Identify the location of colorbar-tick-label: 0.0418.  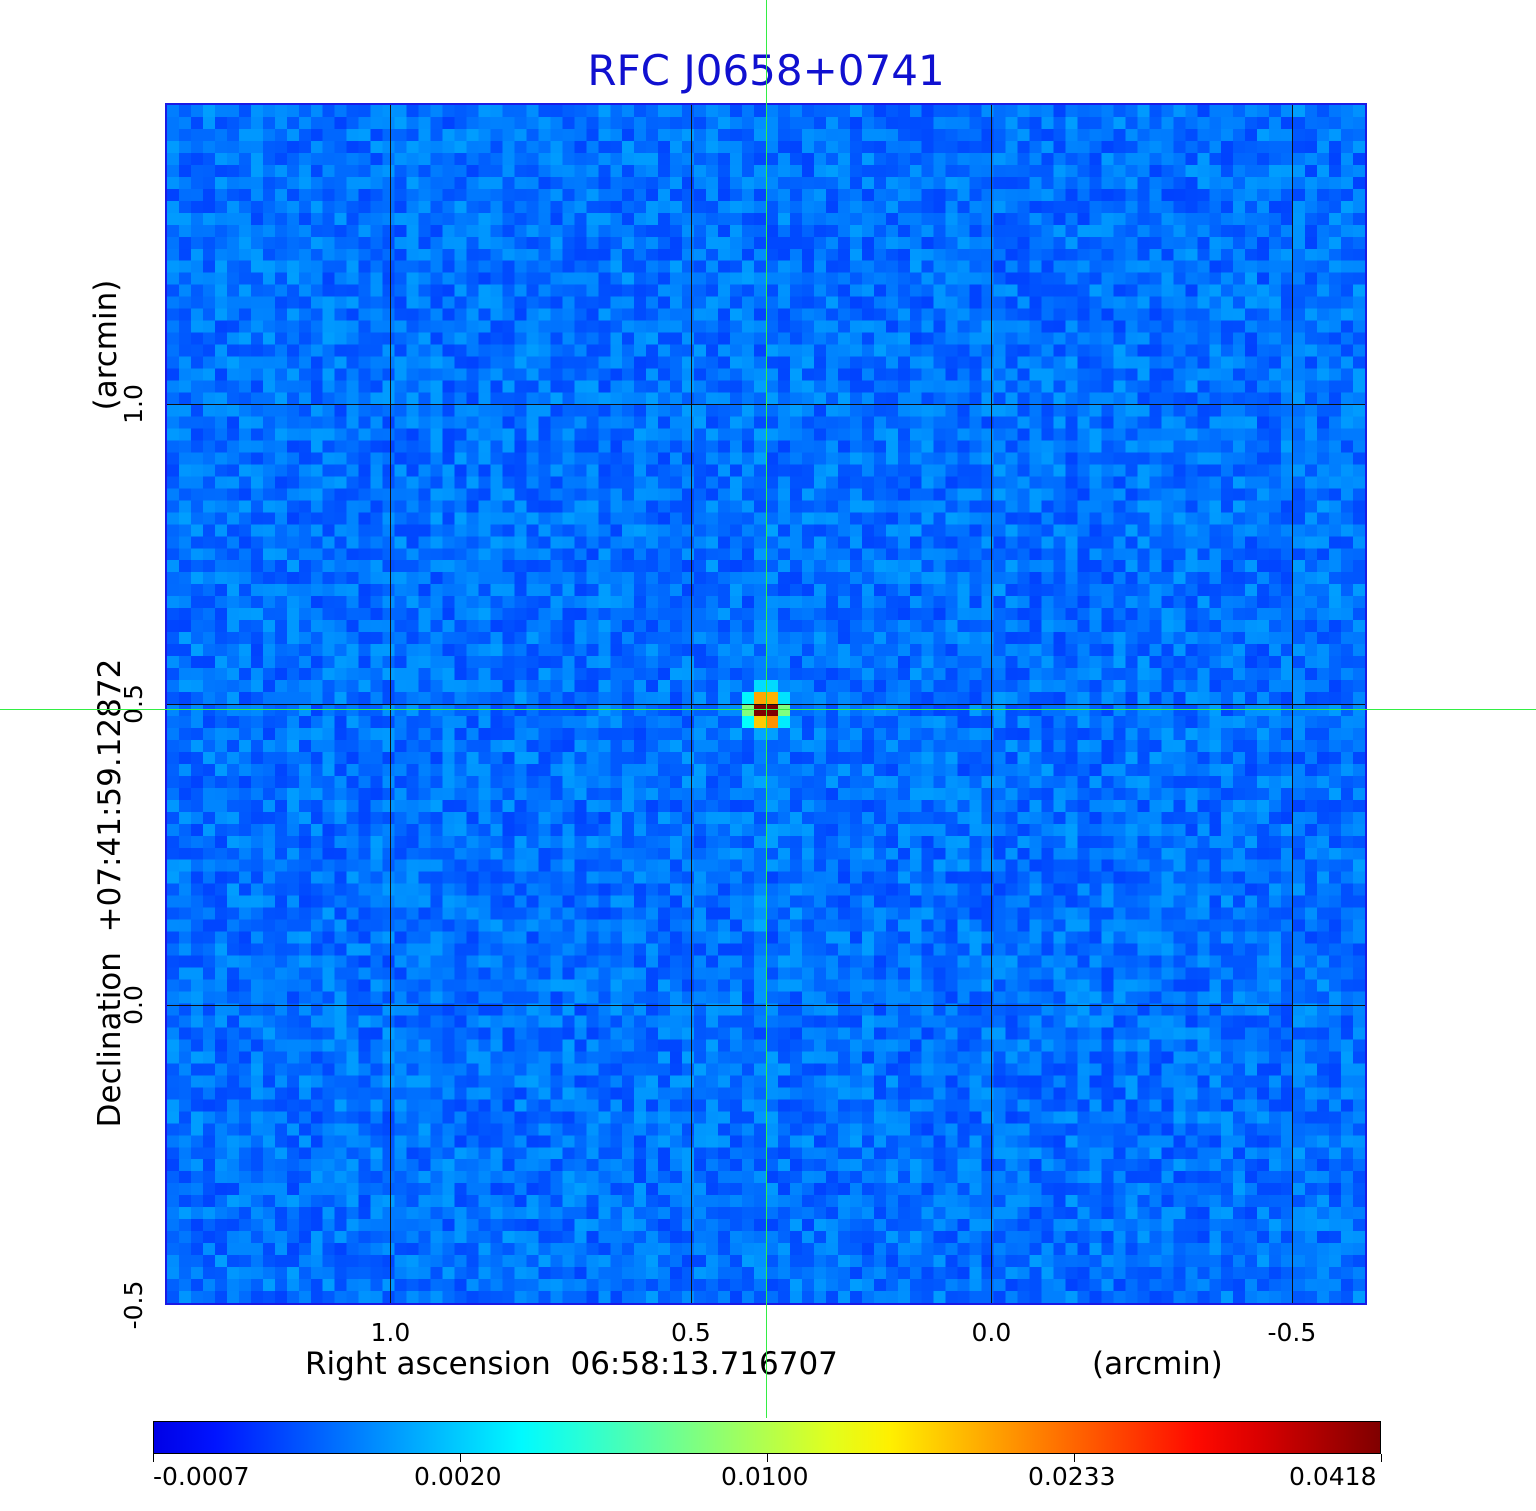
(1333, 1476).